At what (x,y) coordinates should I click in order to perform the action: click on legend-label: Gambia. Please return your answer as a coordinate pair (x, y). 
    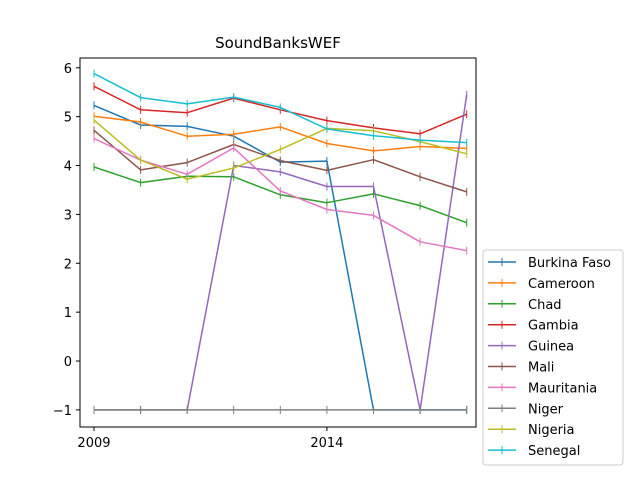
    Looking at the image, I should click on (553, 326).